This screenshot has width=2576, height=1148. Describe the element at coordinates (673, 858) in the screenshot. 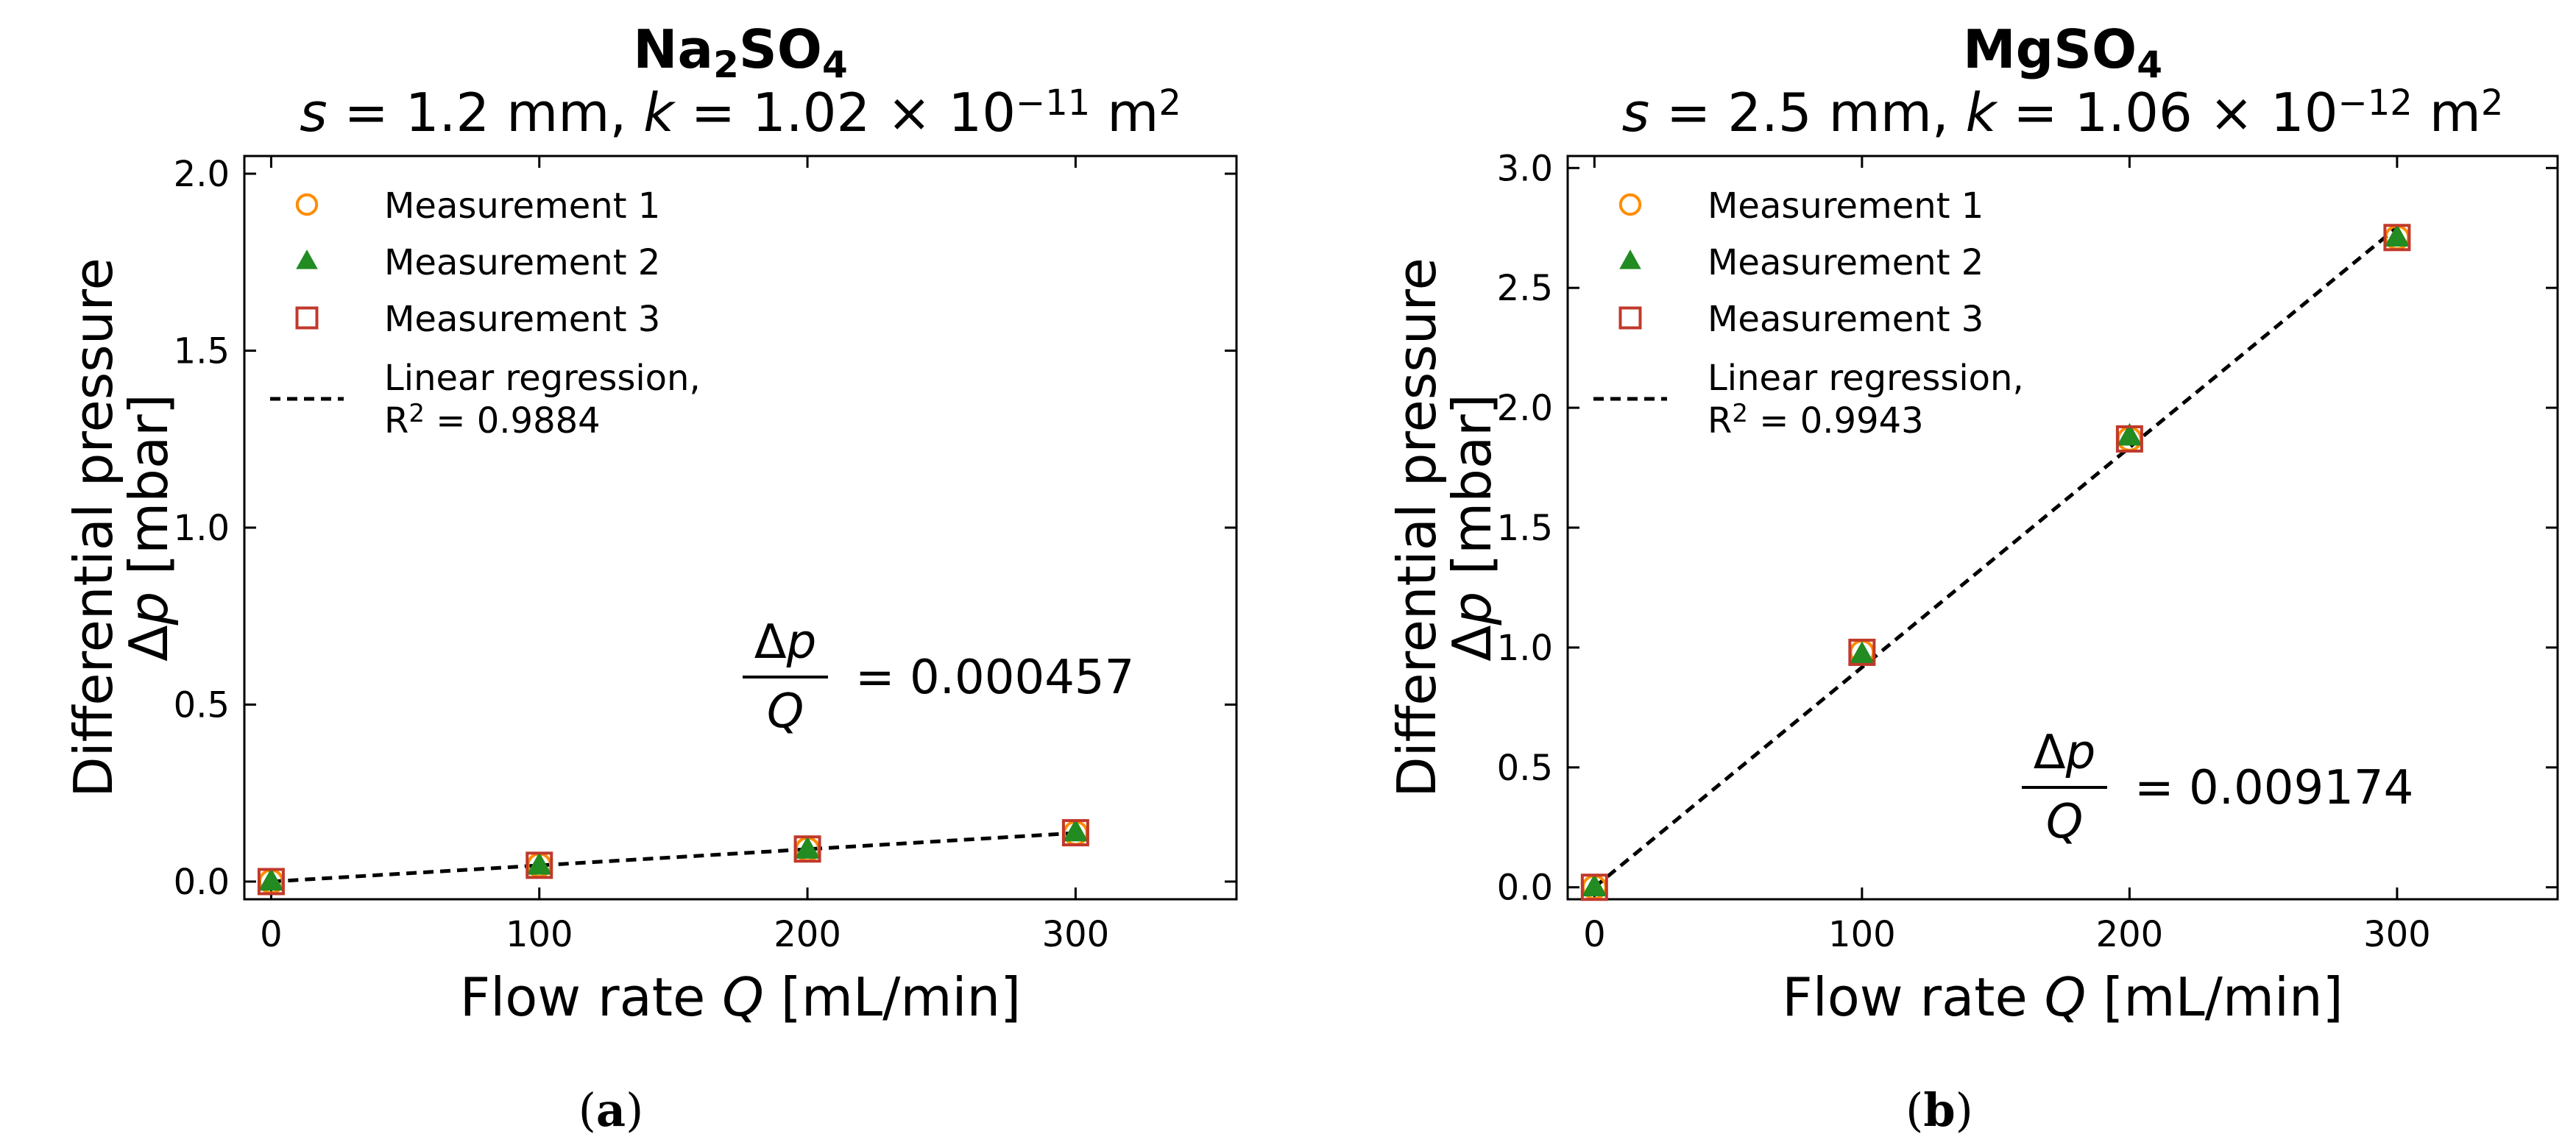

I see `regression-line` at that location.